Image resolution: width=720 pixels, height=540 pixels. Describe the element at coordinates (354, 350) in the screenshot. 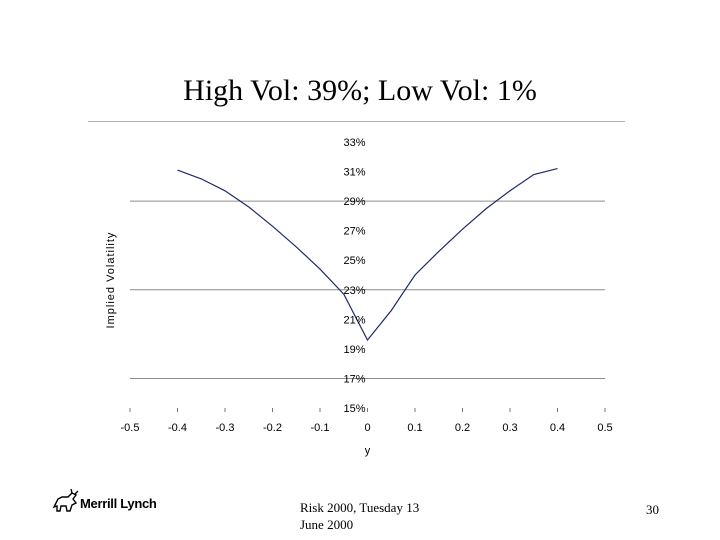

I see `y-tick-label: 19%` at that location.